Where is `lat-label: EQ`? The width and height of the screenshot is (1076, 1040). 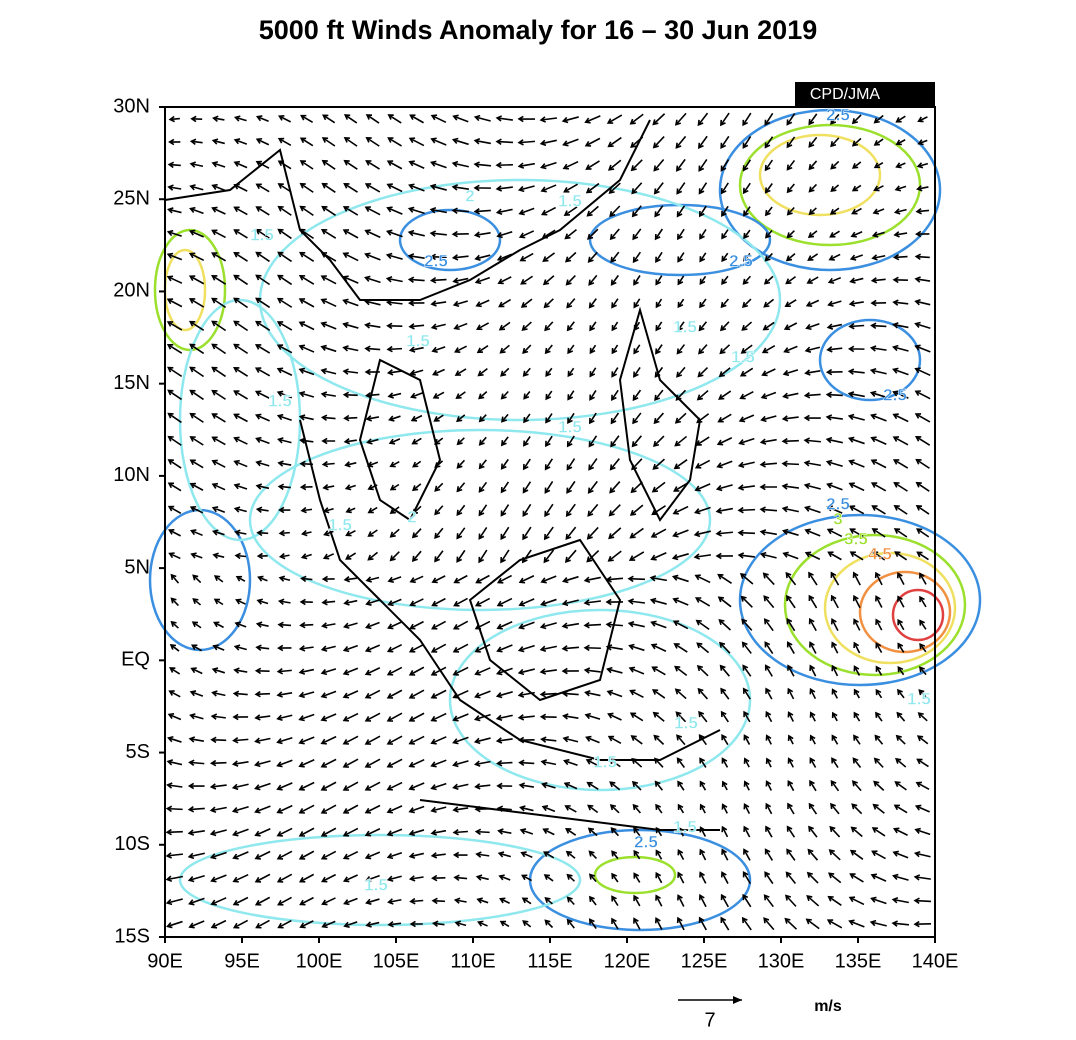
lat-label: EQ is located at coordinates (135, 660).